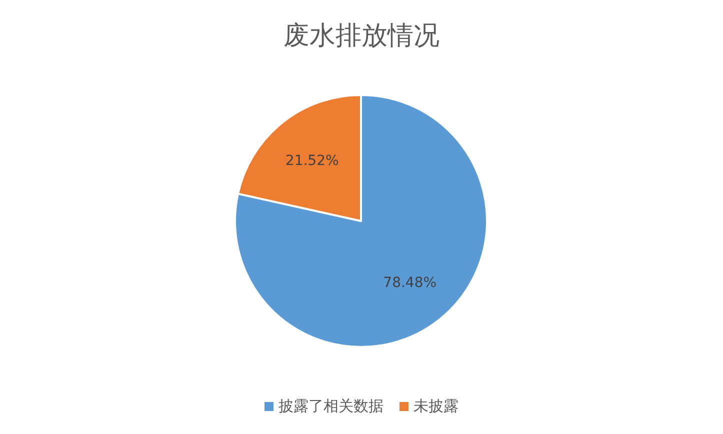 Image resolution: width=723 pixels, height=434 pixels. I want to click on legend-label: 未披露, so click(436, 406).